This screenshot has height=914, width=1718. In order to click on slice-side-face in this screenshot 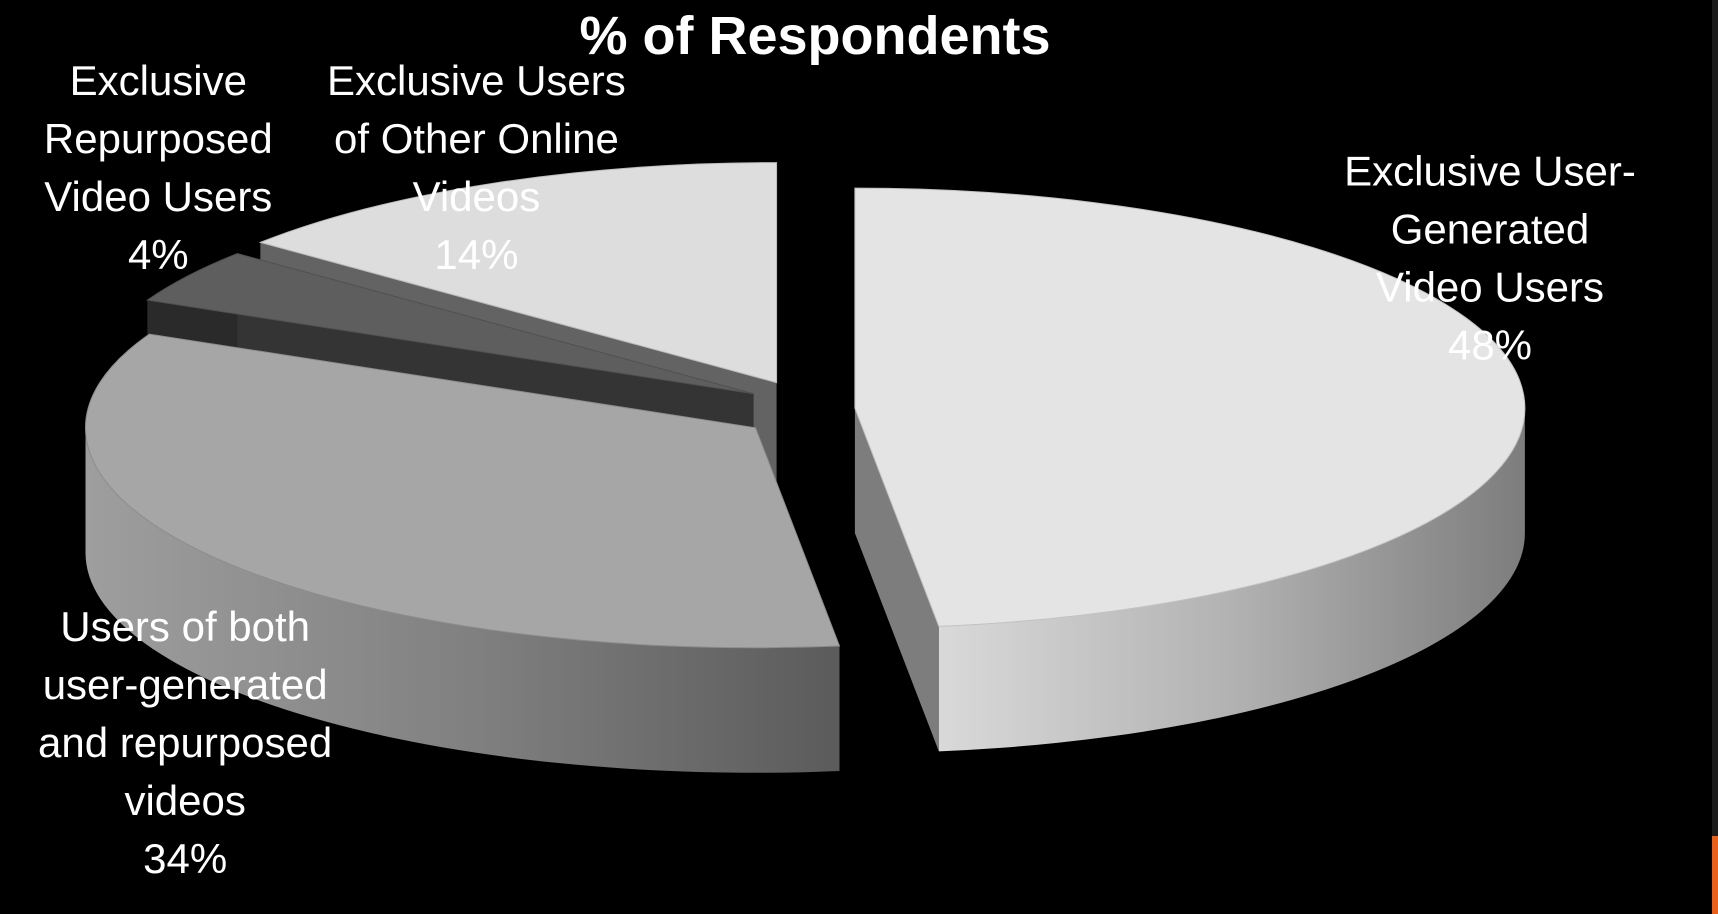, I will do `click(896, 580)`.